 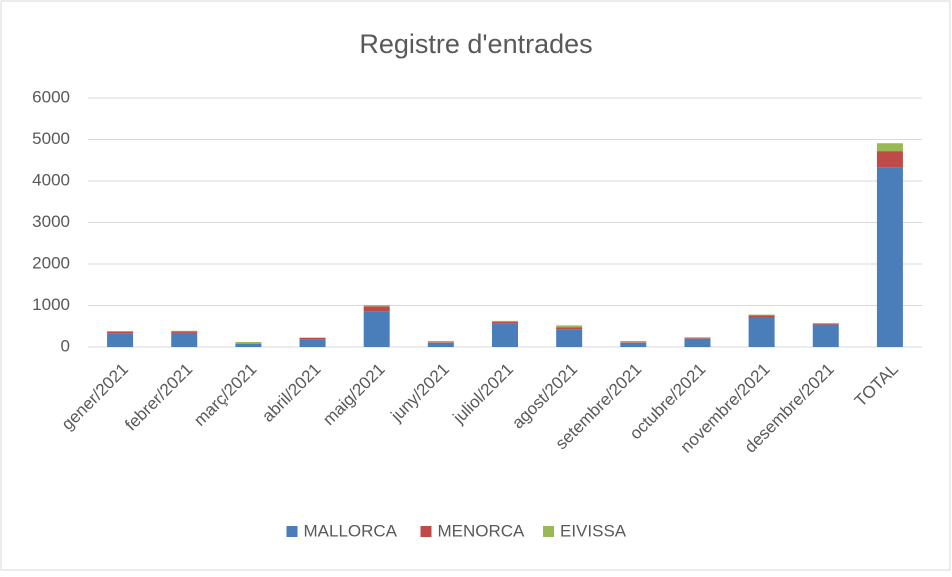 What do you see at coordinates (482, 530) in the screenshot?
I see `legend-label: MENORCA` at bounding box center [482, 530].